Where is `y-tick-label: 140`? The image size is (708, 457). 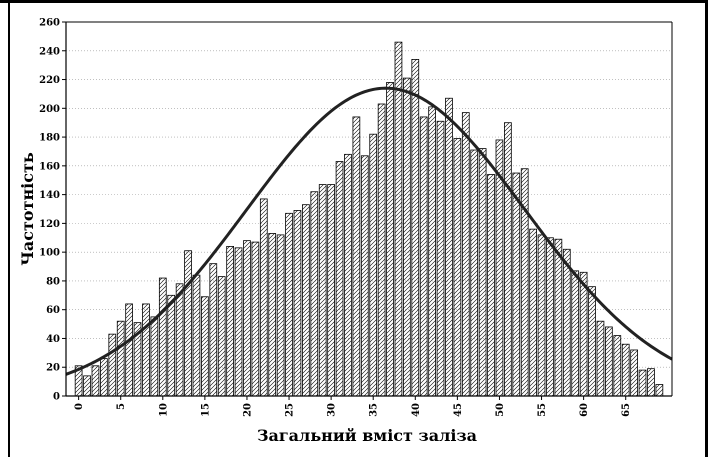 y-tick-label: 140 is located at coordinates (49, 195).